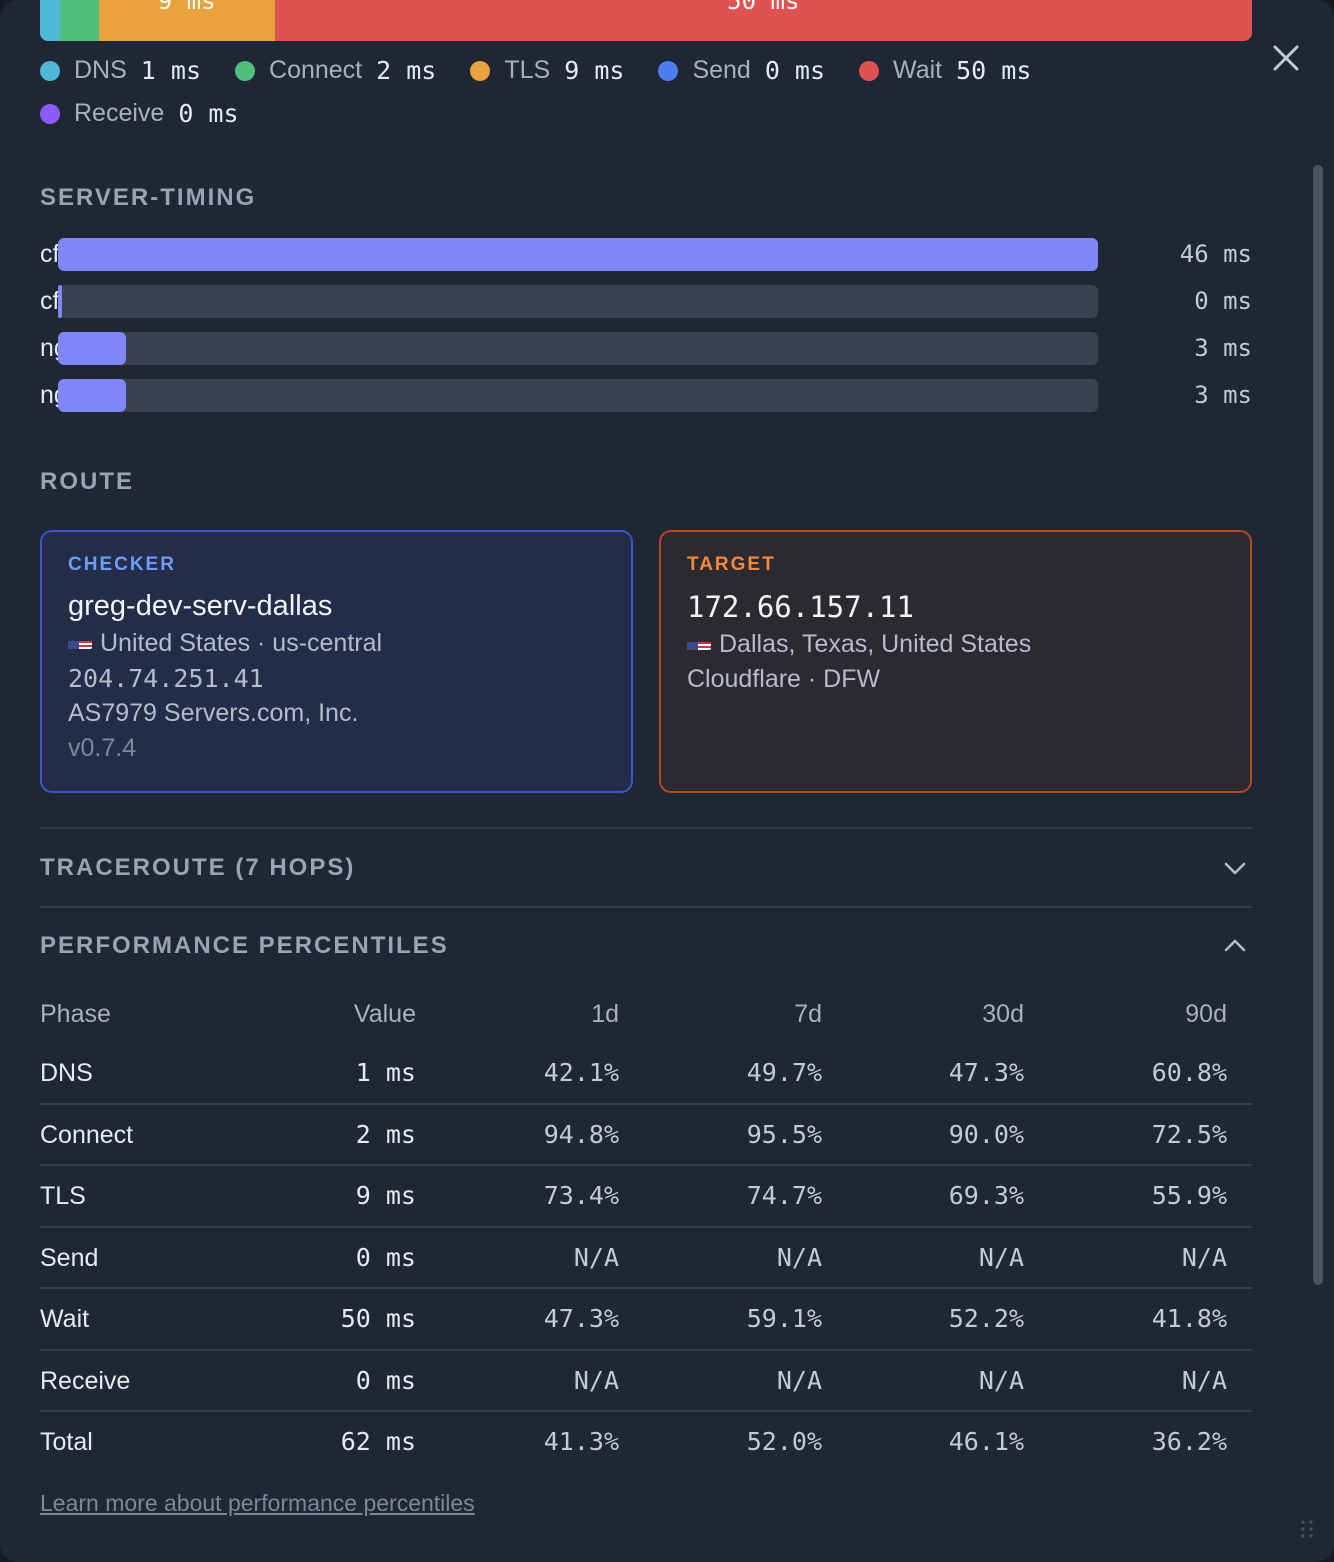 Image resolution: width=1334 pixels, height=1562 pixels. Describe the element at coordinates (65, 1319) in the screenshot. I see `phase-cell: Wait` at that location.